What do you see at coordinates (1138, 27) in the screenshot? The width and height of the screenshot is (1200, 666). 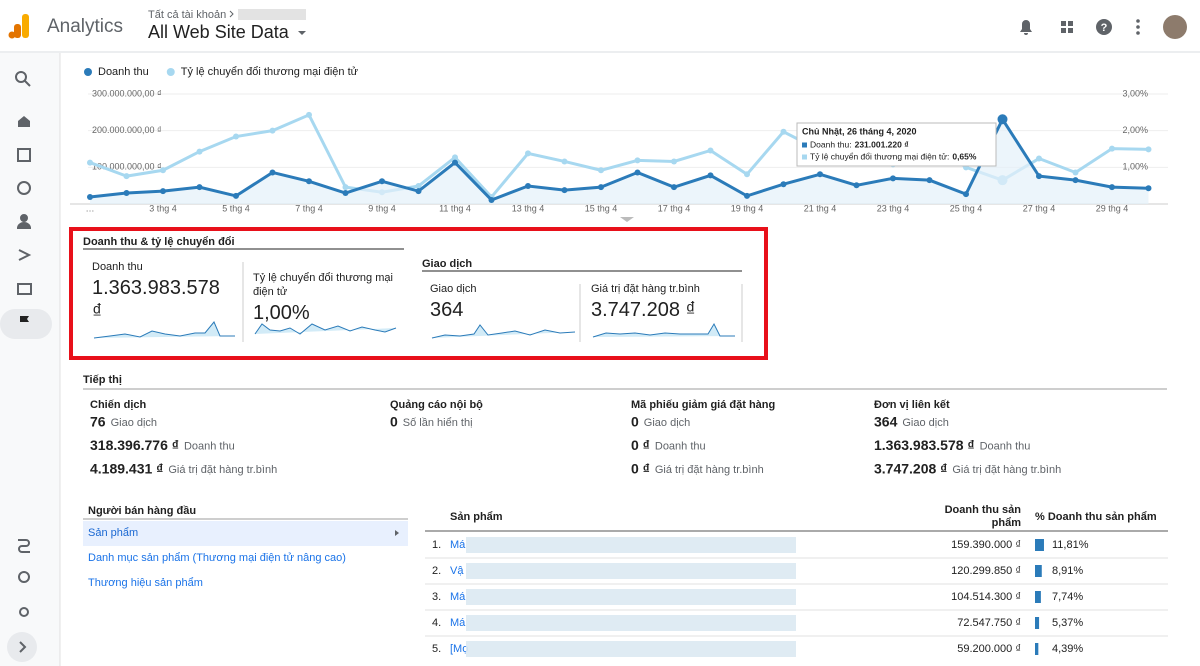 I see `more-icon` at bounding box center [1138, 27].